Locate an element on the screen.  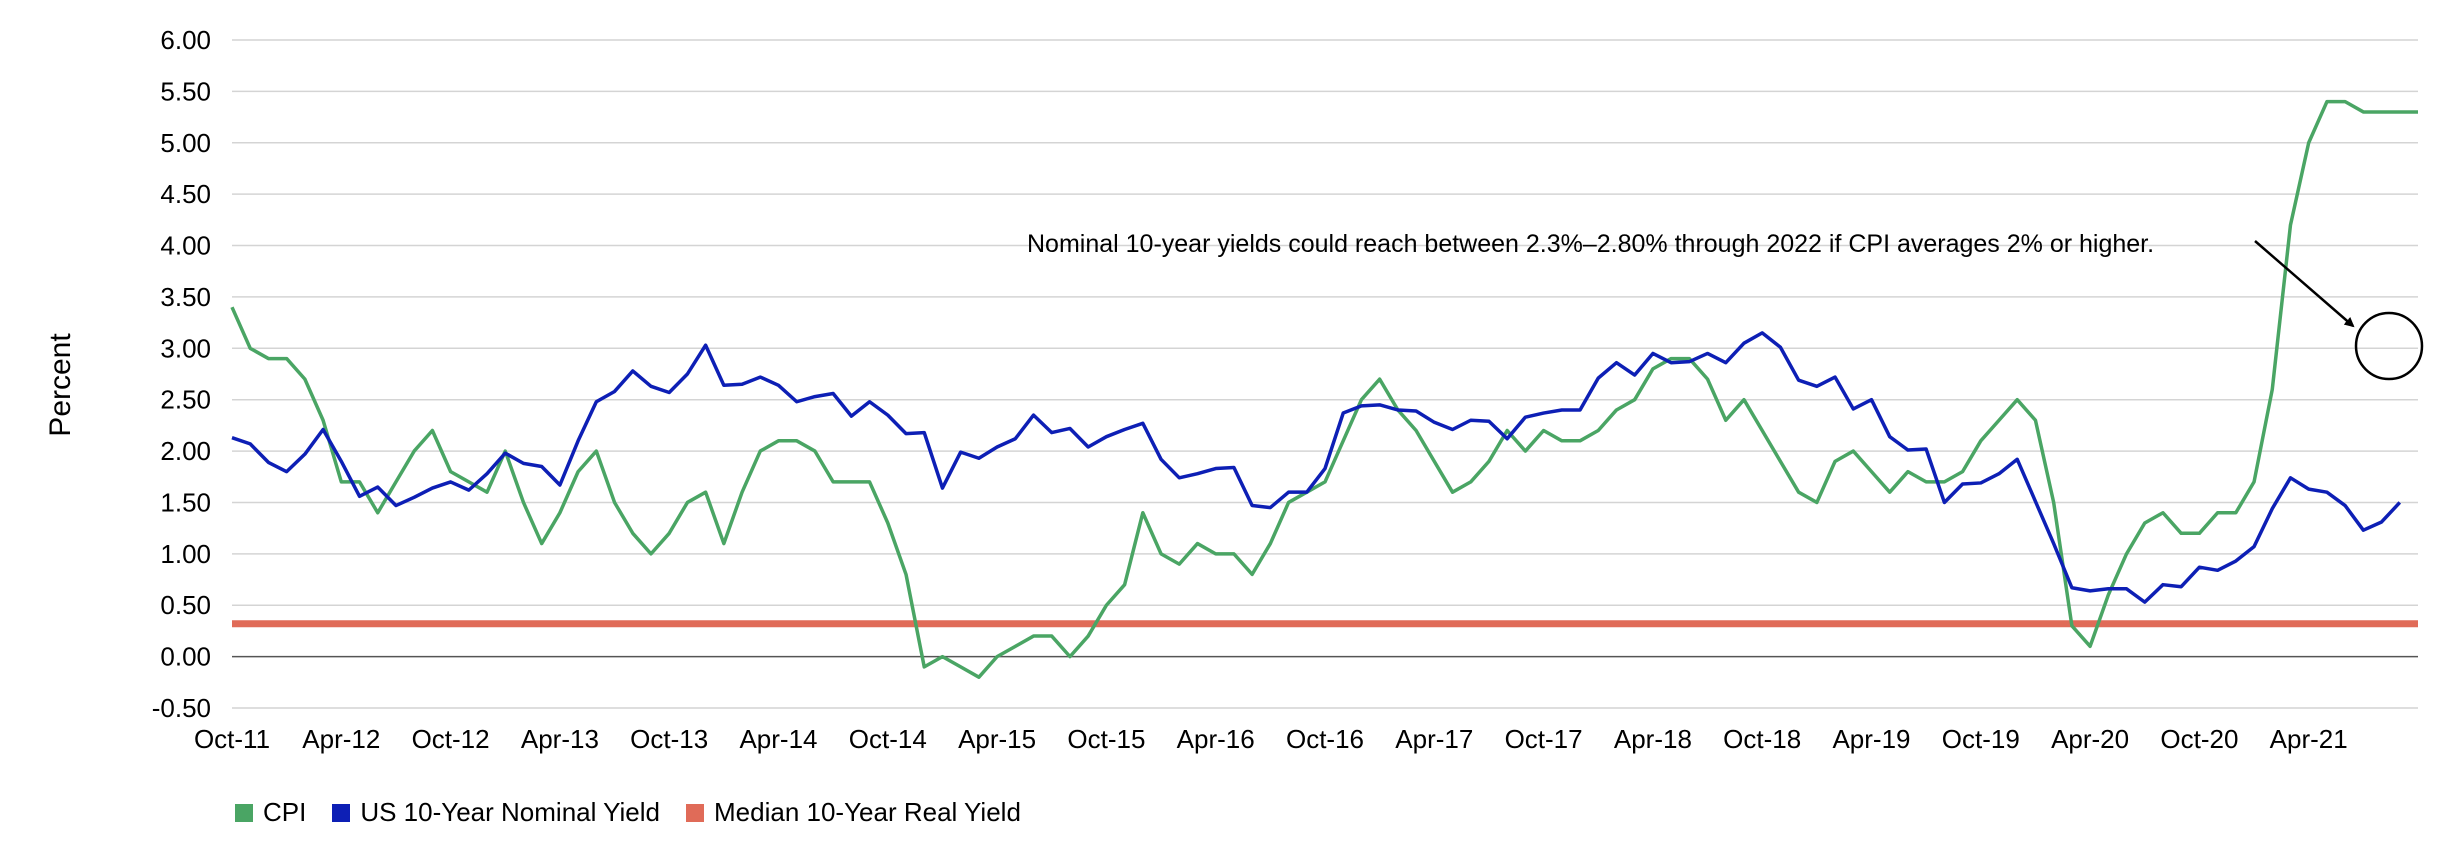
y-tick-label: 1.00 is located at coordinates (185, 554).